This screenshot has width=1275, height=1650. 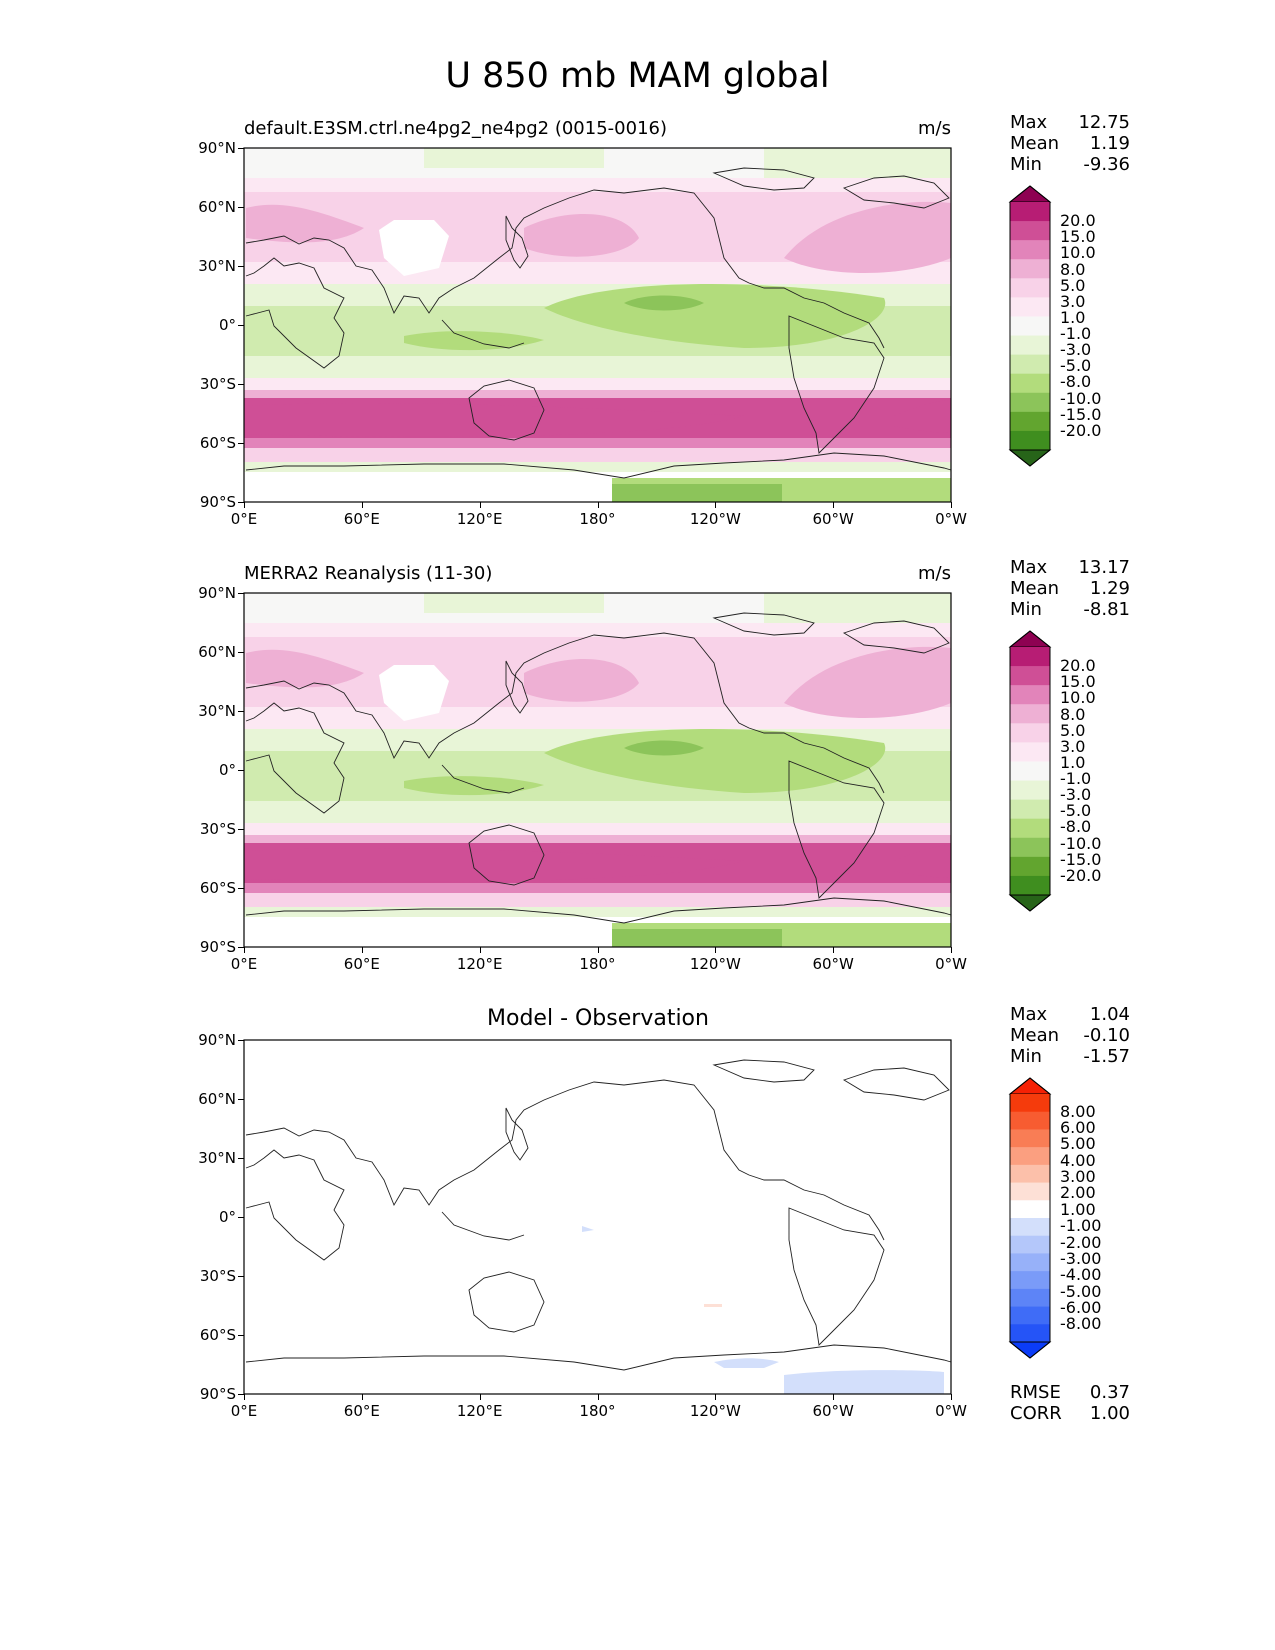 I want to click on colorbar-label: -1.00, so click(x=1081, y=1226).